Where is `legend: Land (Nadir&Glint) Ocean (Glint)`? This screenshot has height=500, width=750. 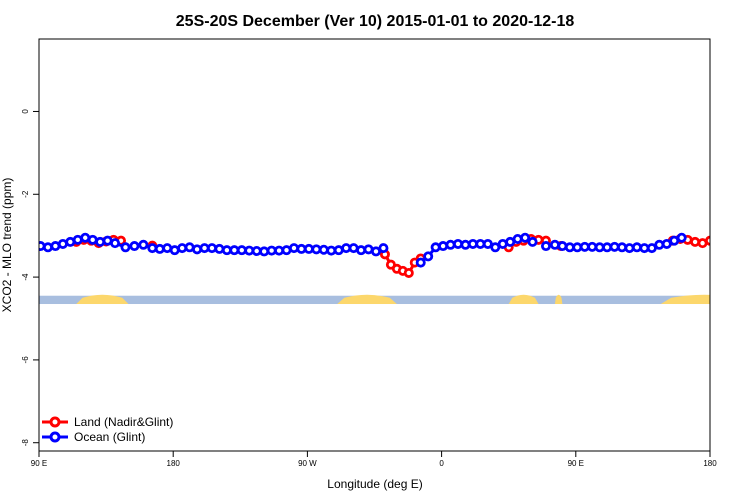
legend: Land (Nadir&Glint) Ocean (Glint) is located at coordinates (107, 429).